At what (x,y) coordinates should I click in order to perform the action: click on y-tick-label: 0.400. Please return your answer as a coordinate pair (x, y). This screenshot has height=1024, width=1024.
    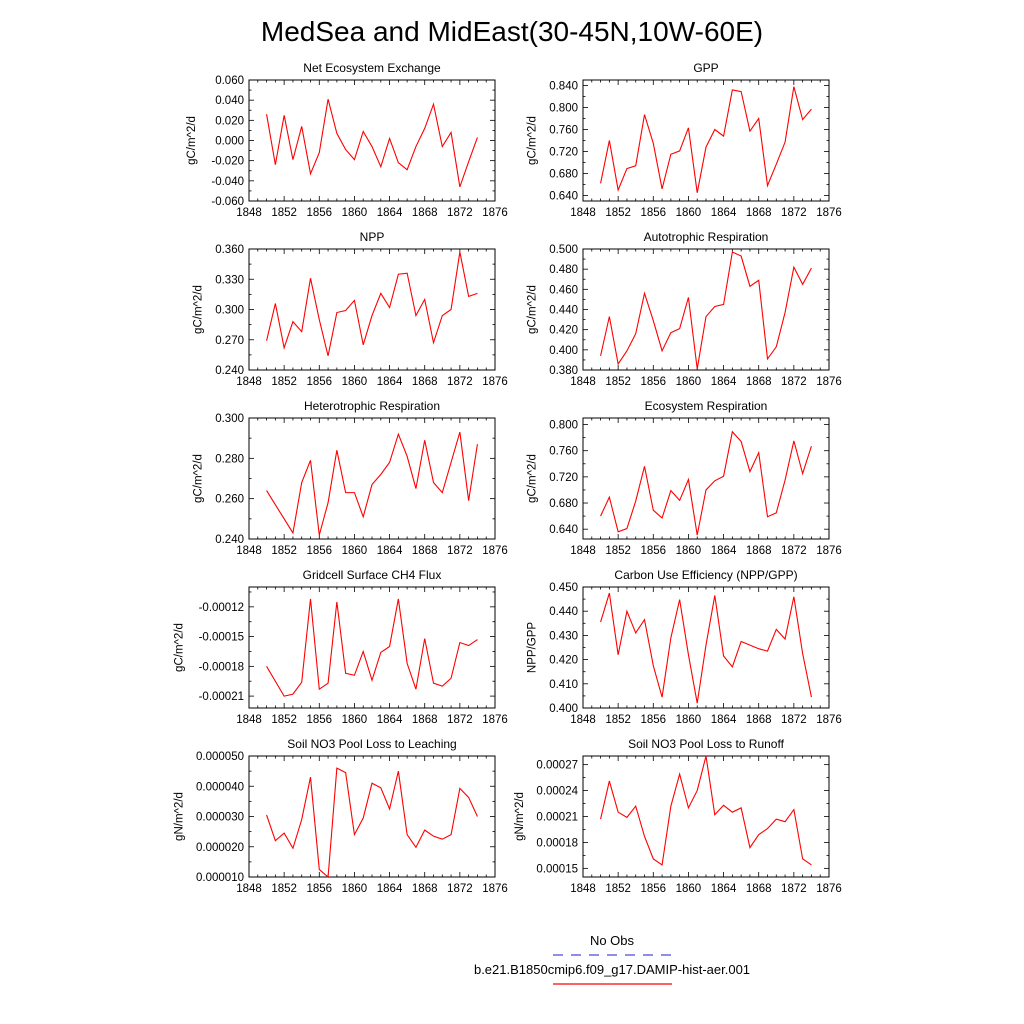
    Looking at the image, I should click on (563, 709).